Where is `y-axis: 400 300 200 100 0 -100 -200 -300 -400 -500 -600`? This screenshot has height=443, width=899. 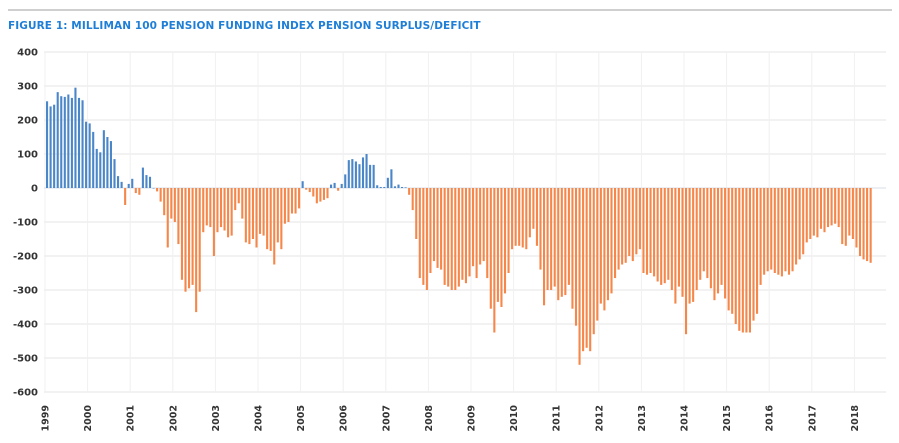
y-axis: 400 300 200 100 0 -100 -200 -300 -400 -500 -600 is located at coordinates (25, 223).